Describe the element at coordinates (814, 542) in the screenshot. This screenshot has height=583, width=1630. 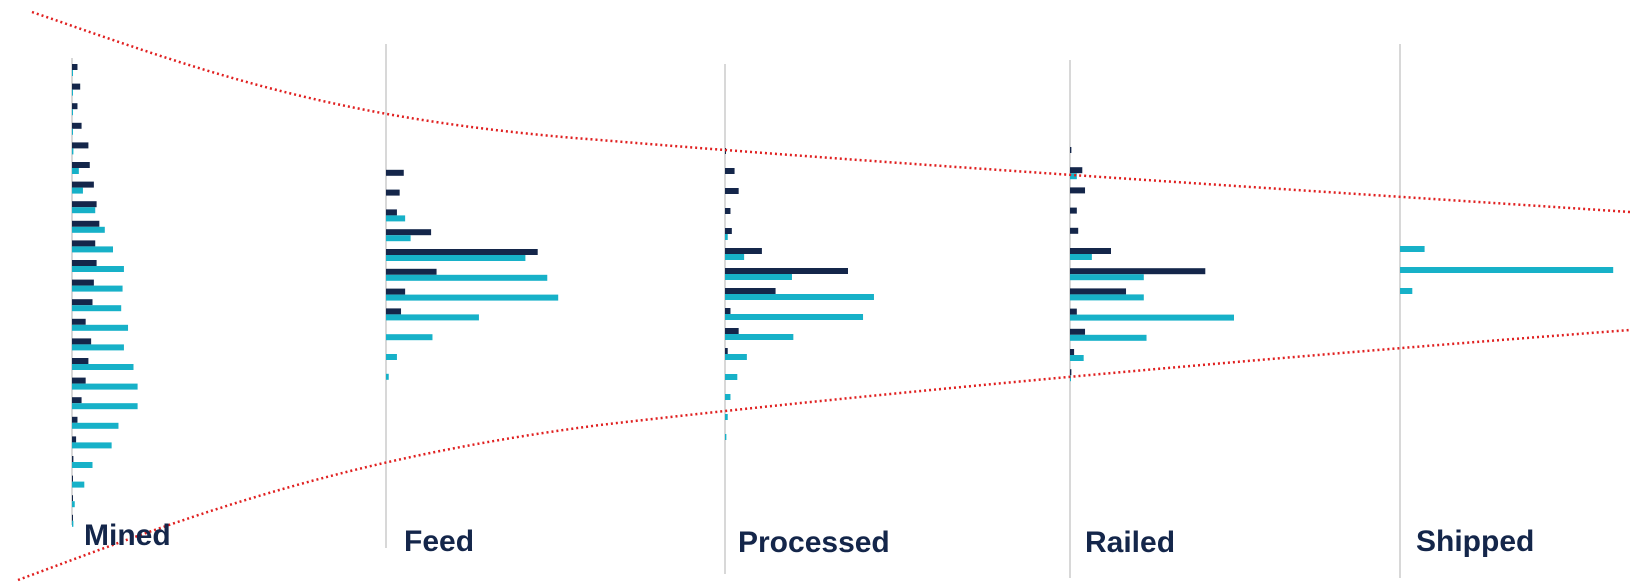
I see `stage-label-processed: Processed` at that location.